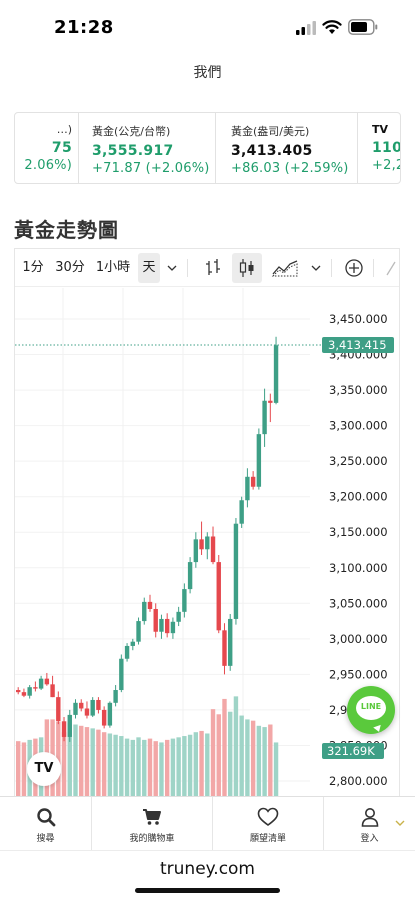 The image size is (415, 900). What do you see at coordinates (369, 817) in the screenshot?
I see `user-icon` at bounding box center [369, 817].